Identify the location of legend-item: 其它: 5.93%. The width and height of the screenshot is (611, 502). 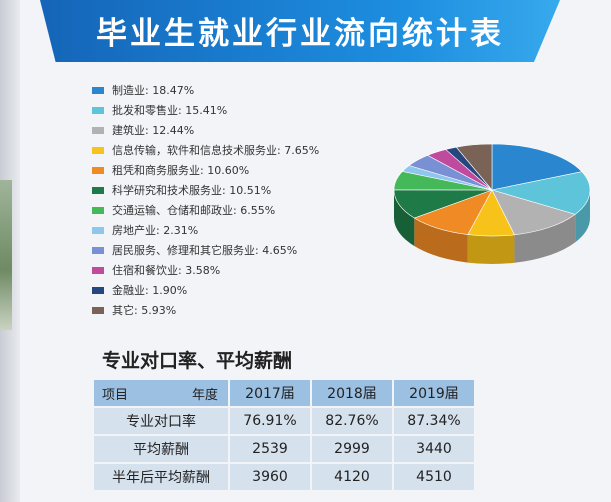
(205, 310).